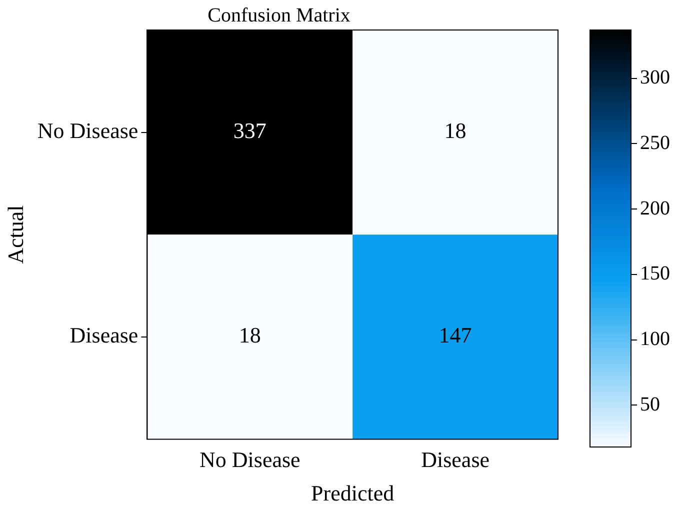 The width and height of the screenshot is (676, 518). Describe the element at coordinates (650, 404) in the screenshot. I see `color-bar-label: 50` at that location.